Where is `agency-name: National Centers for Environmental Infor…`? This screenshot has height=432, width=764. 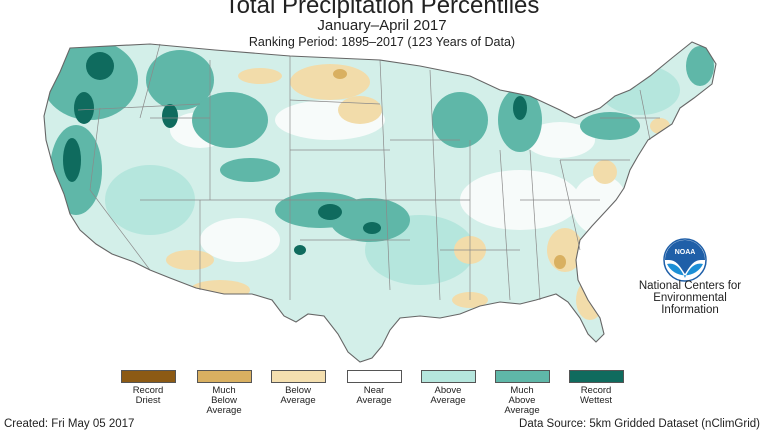
agency-name: National Centers for Environmental Infor… is located at coordinates (690, 298).